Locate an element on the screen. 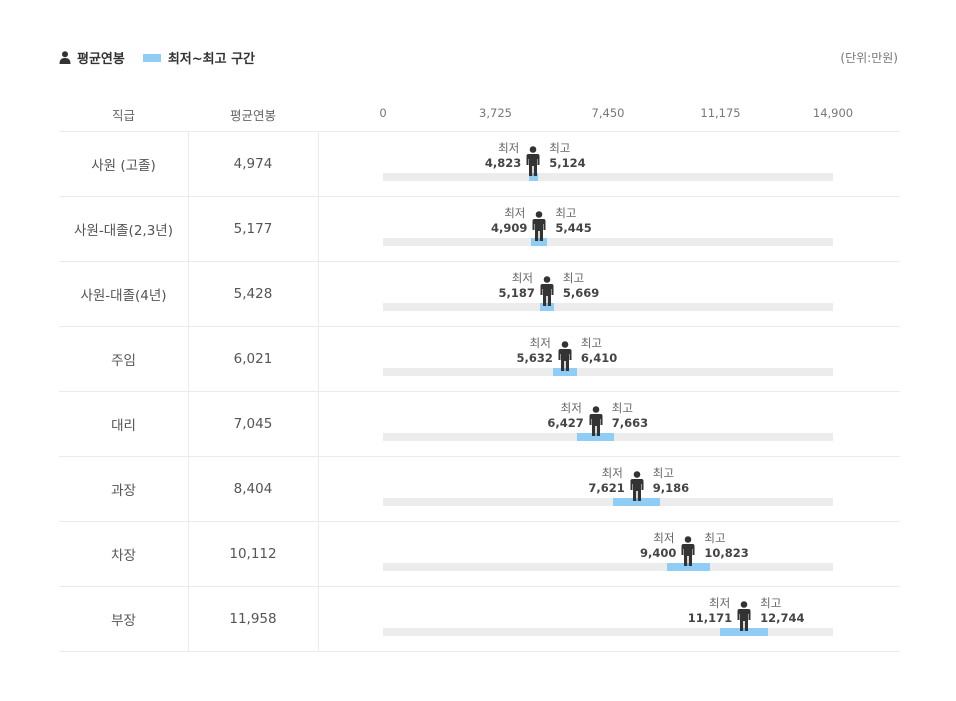  min-value: 4,823 is located at coordinates (503, 163).